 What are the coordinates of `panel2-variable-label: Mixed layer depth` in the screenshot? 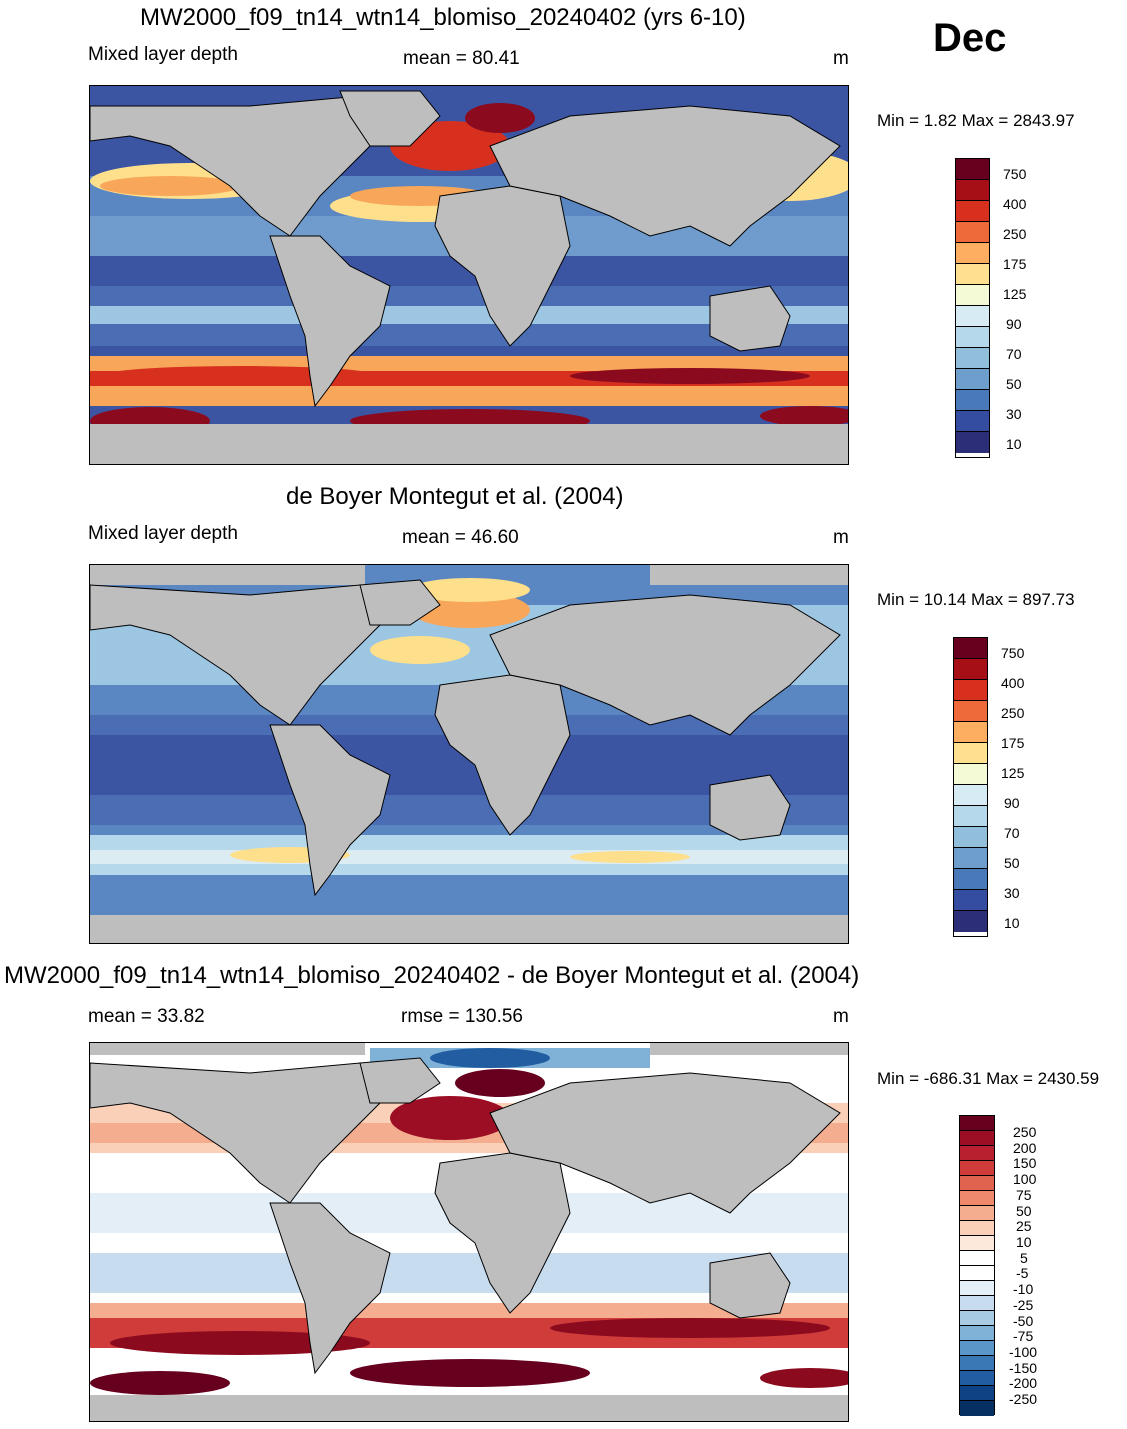 It's located at (163, 533).